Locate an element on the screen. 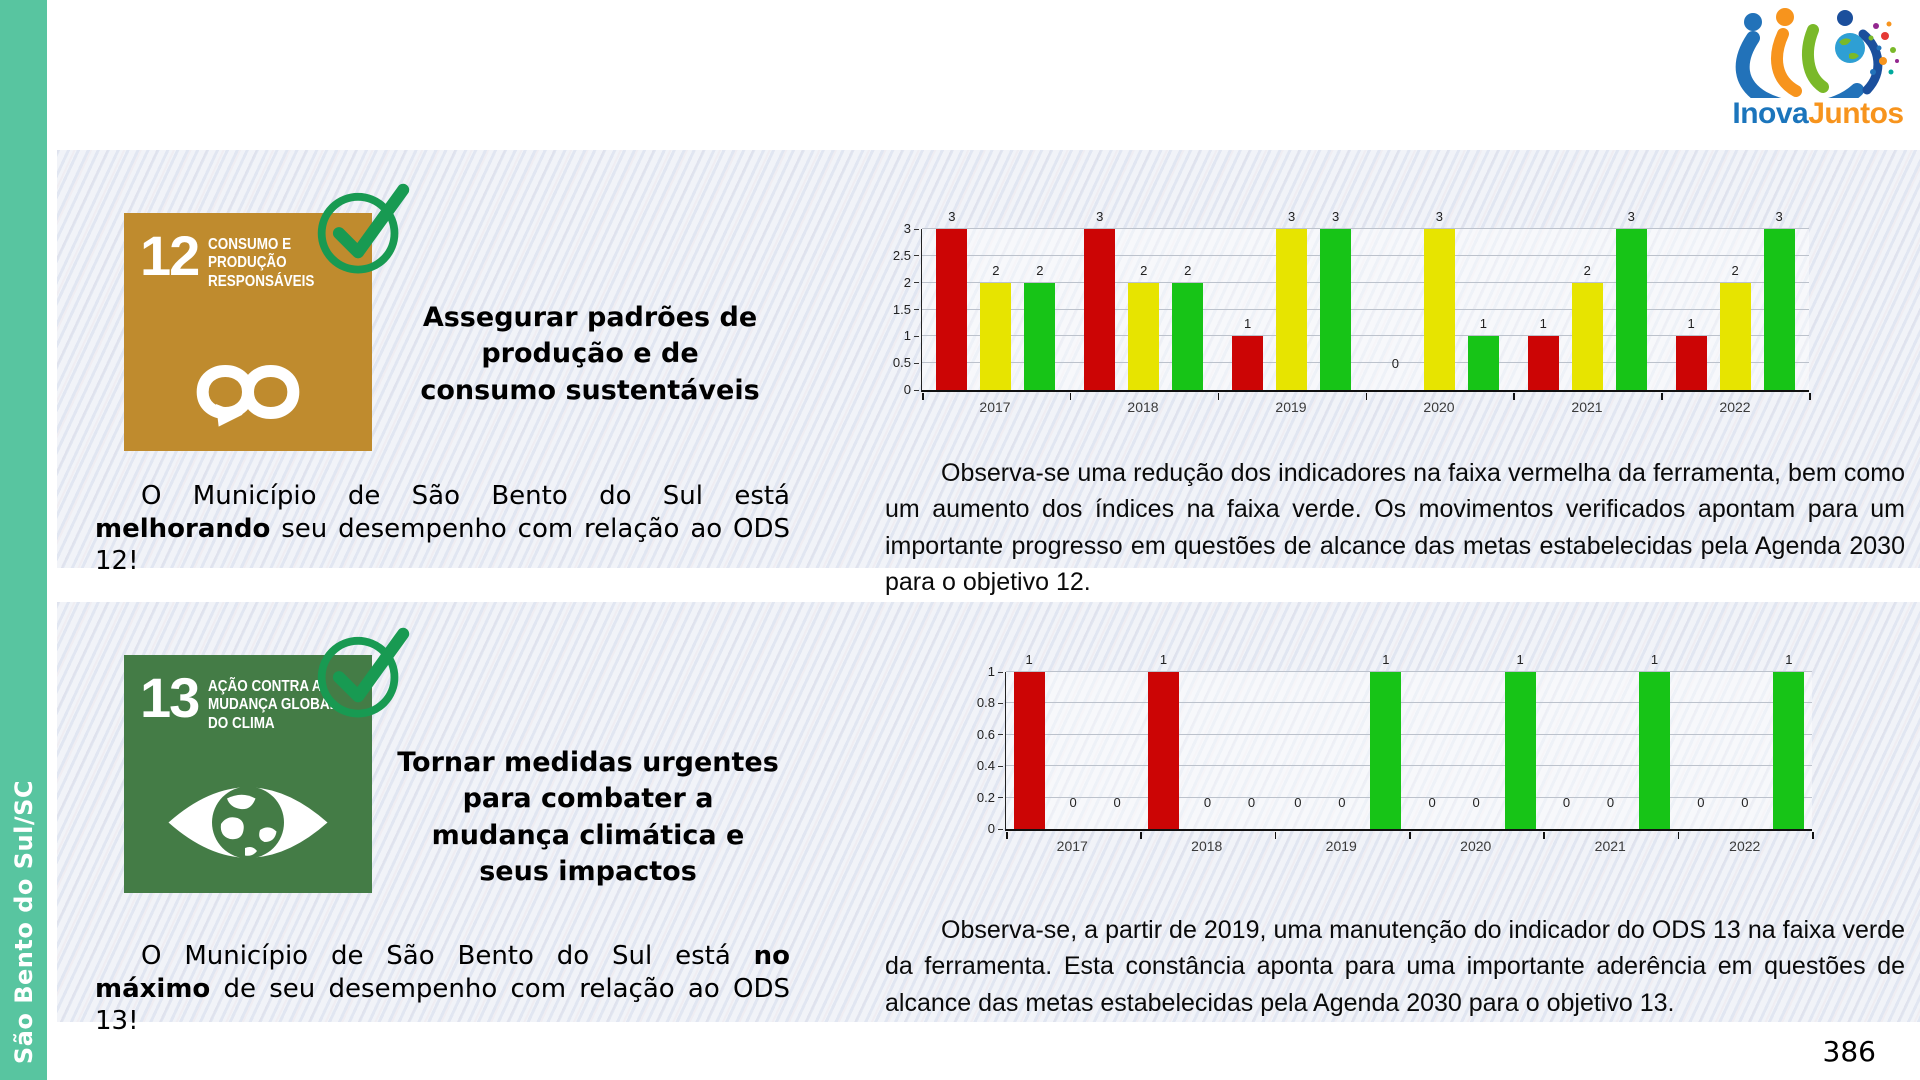 This screenshot has height=1080, width=1920. sdg13-title: AÇÃO CONTRA A MUDANÇA GLOBAL DO CLIMA is located at coordinates (273, 705).